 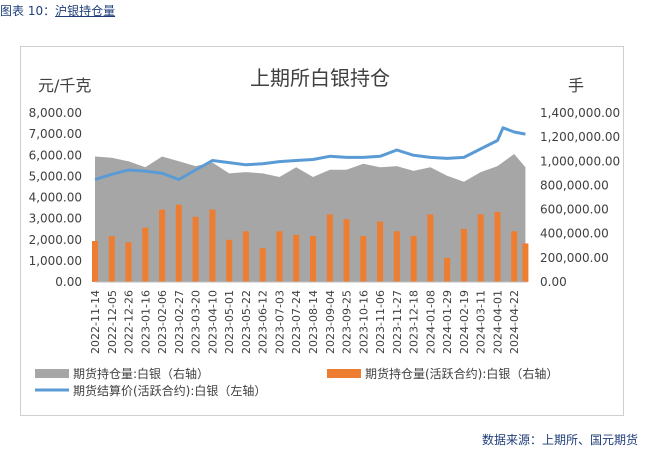 I want to click on x-tick-label: 2023-02-27, so click(x=179, y=322).